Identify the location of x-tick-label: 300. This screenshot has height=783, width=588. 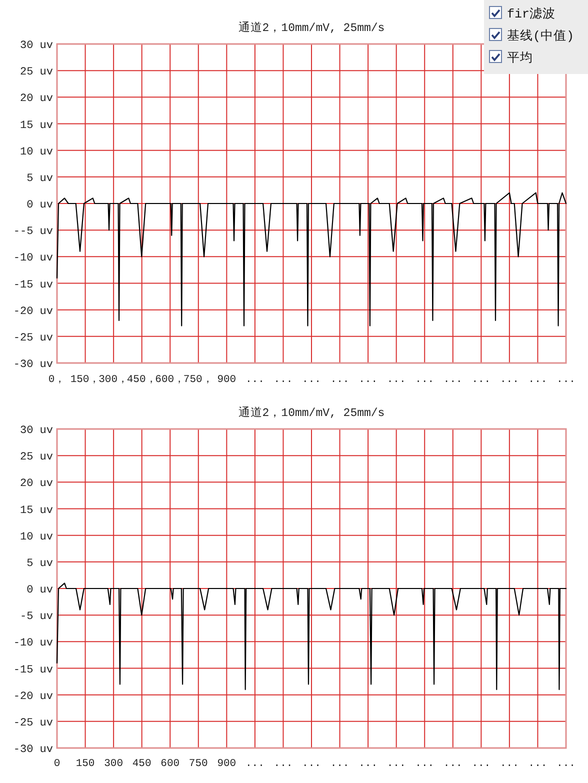
(114, 764).